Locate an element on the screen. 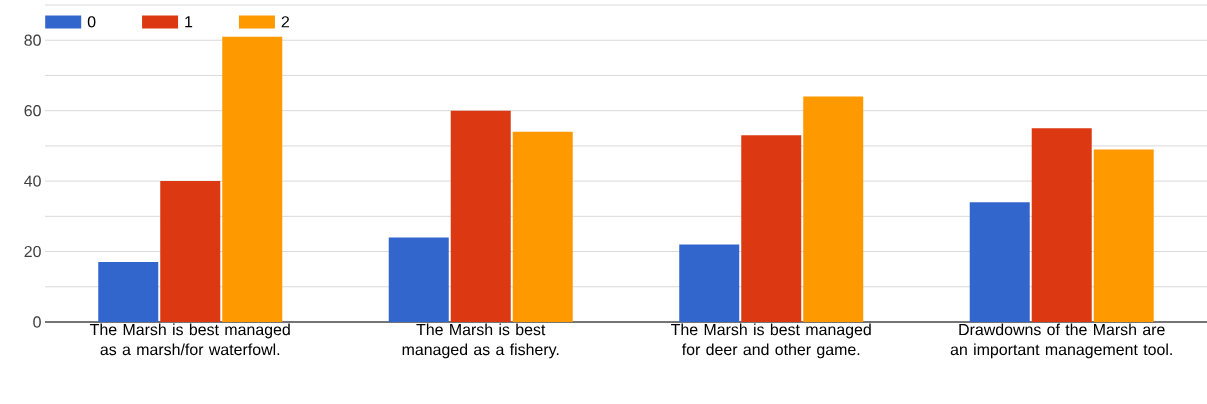  x-tick-label: The Marsh is best managed as a marsh/for waterfowl. is located at coordinates (190, 339).